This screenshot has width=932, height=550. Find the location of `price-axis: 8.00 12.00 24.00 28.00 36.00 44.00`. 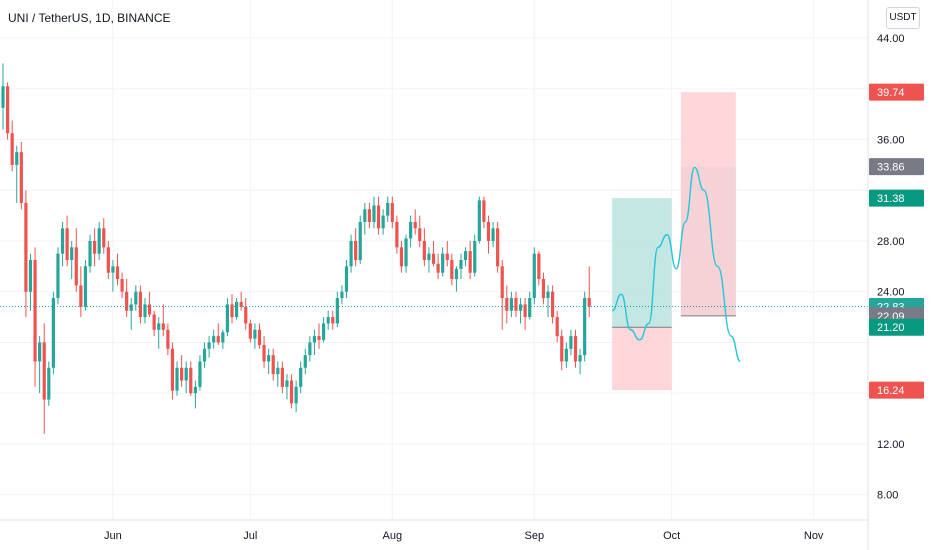

price-axis: 8.00 12.00 24.00 28.00 36.00 44.00 is located at coordinates (886, 275).